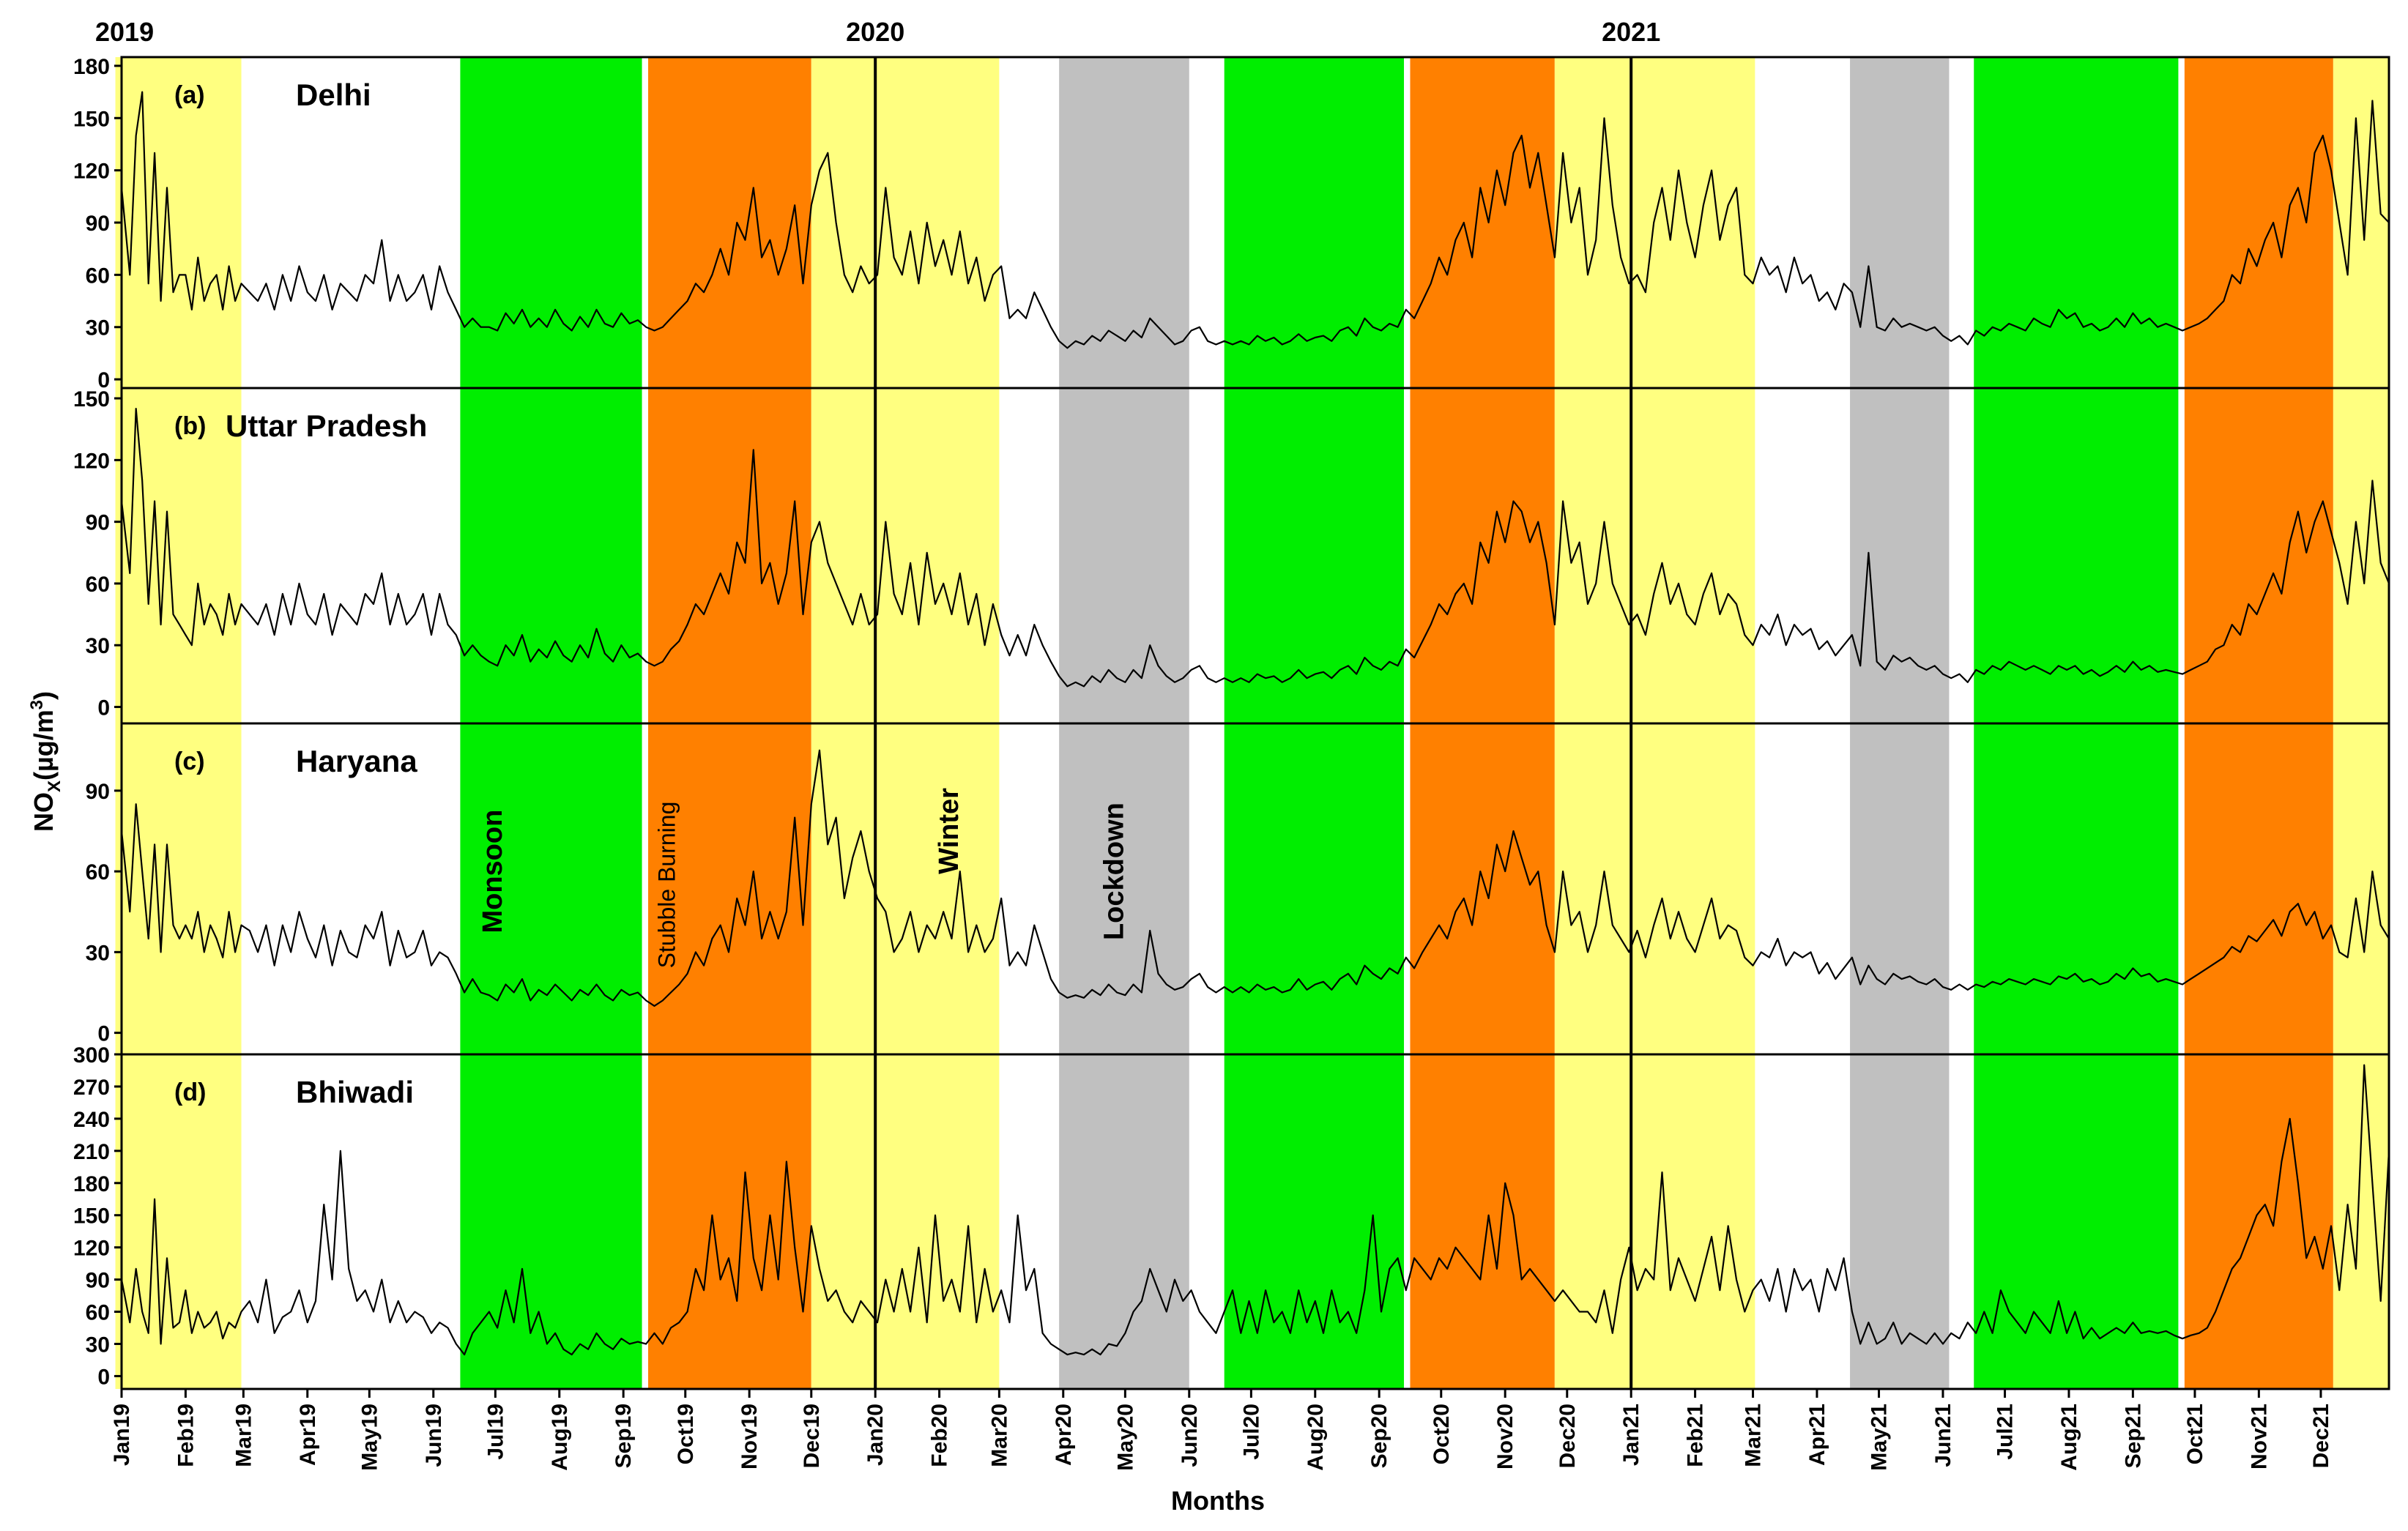 The image size is (2408, 1531). I want to click on y-tick-label: 300, so click(91, 1055).